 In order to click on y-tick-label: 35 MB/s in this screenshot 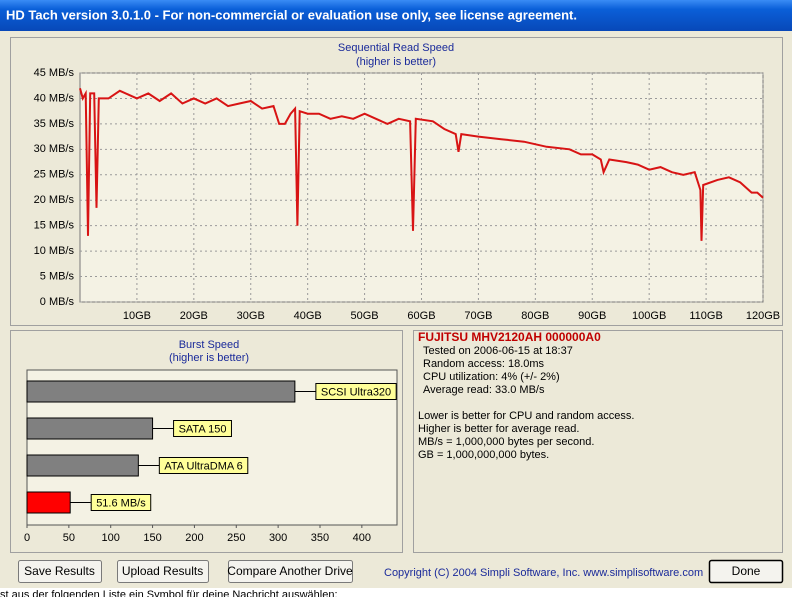, I will do `click(54, 124)`.